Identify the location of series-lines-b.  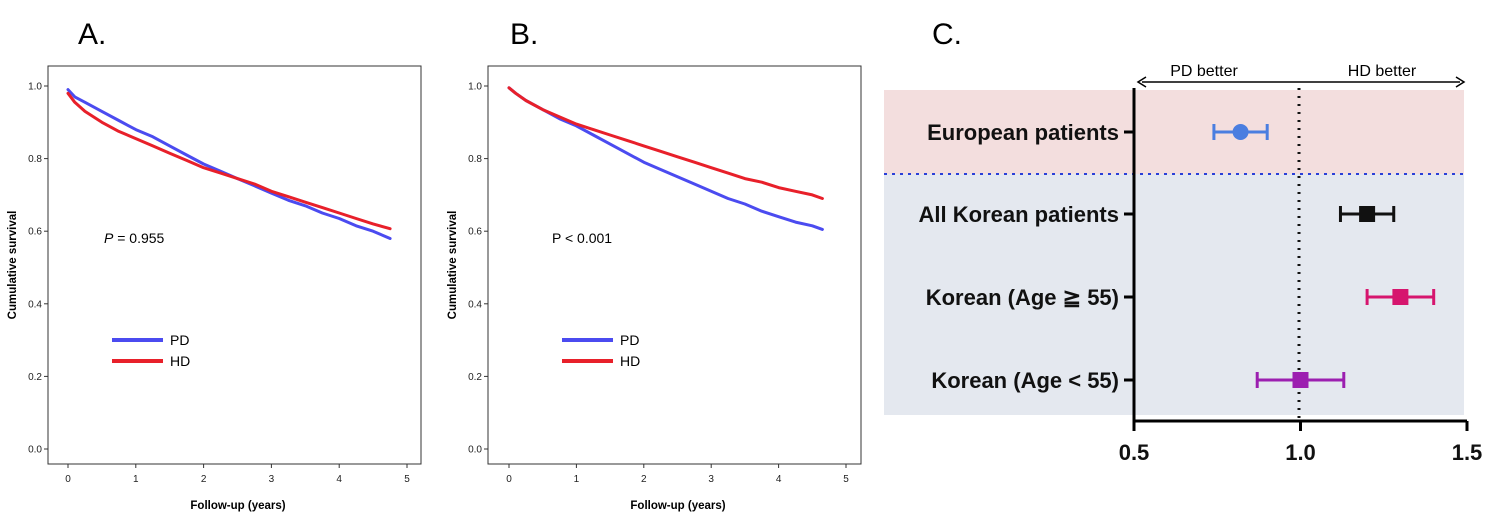
(665, 158).